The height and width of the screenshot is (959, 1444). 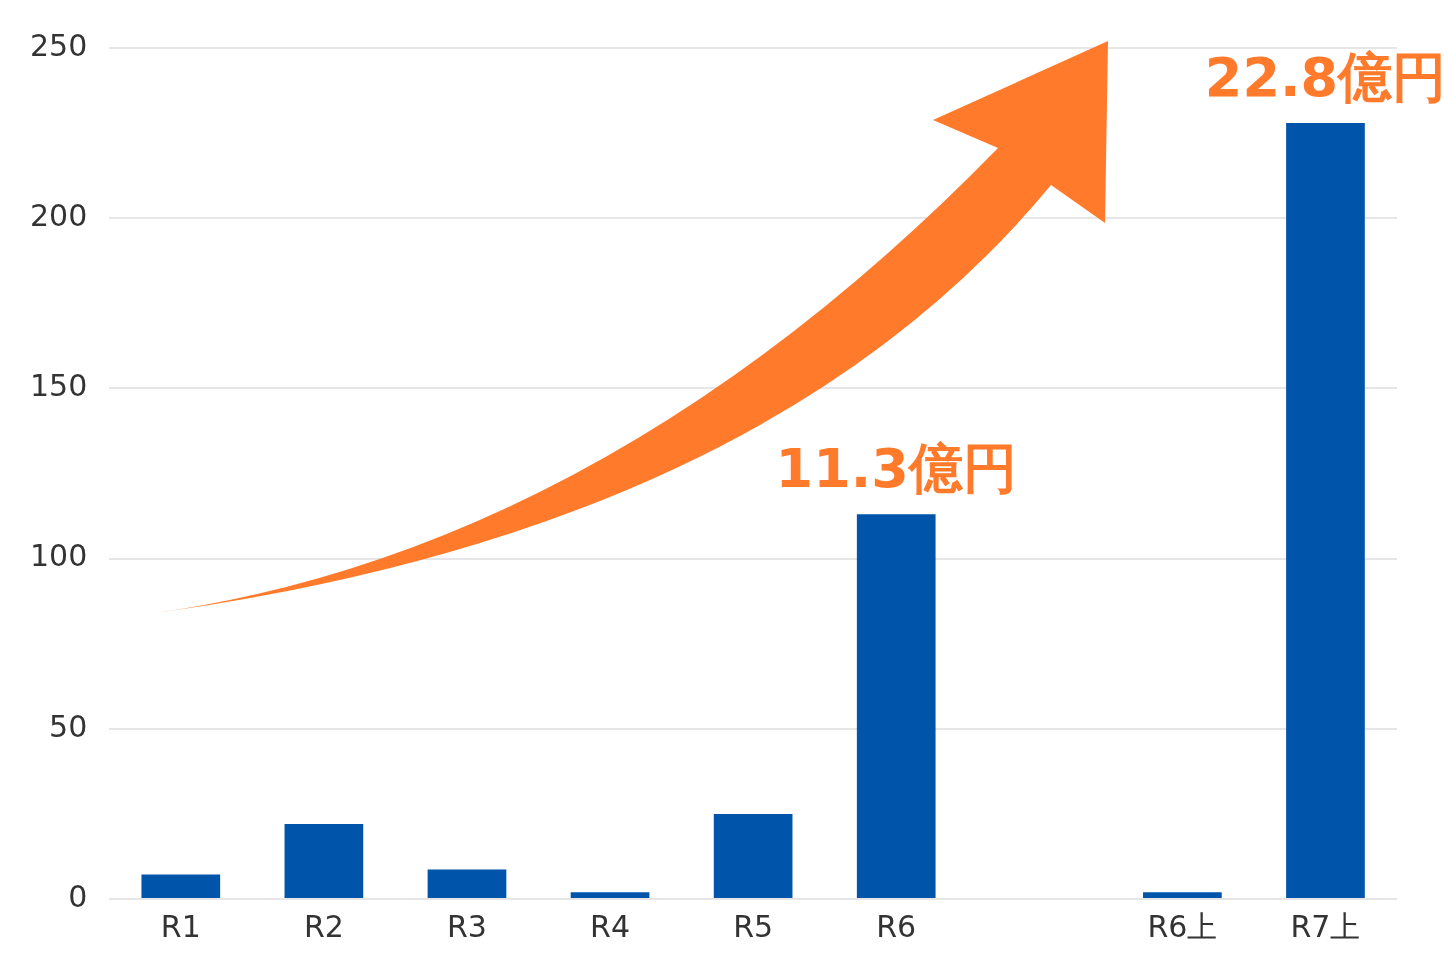 What do you see at coordinates (1182, 926) in the screenshot?
I see `x-tick-label: R6上` at bounding box center [1182, 926].